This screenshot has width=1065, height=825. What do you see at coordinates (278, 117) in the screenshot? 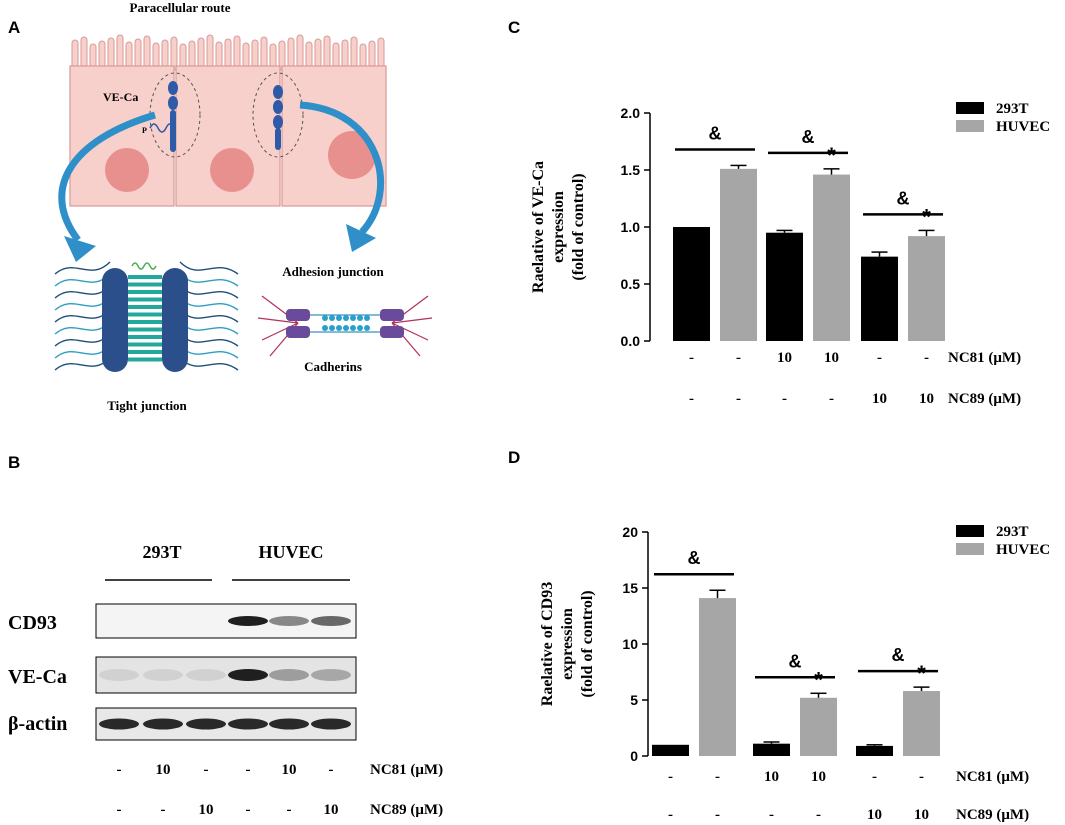
I see `junction-proteins-right` at bounding box center [278, 117].